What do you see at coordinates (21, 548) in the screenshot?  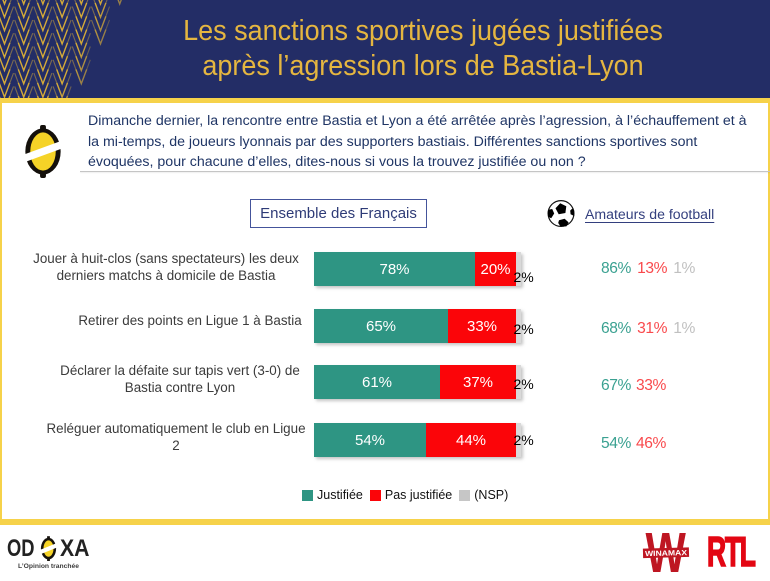 I see `svg-text: OD` at bounding box center [21, 548].